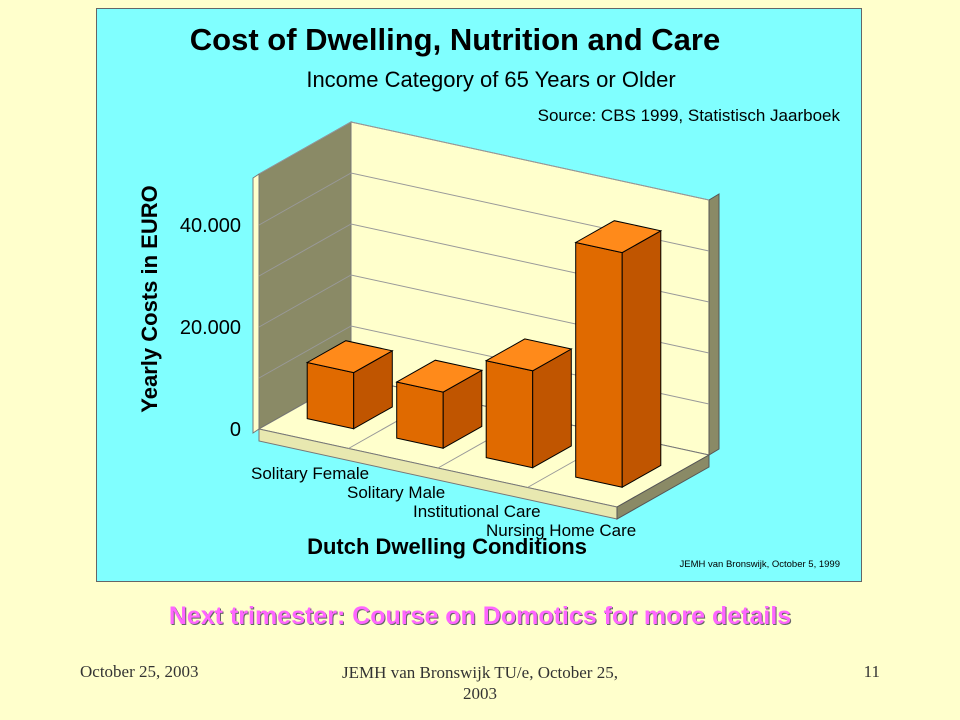 The image size is (960, 720). I want to click on y-tick-labels: 0 20.000 40.000, so click(210, 328).